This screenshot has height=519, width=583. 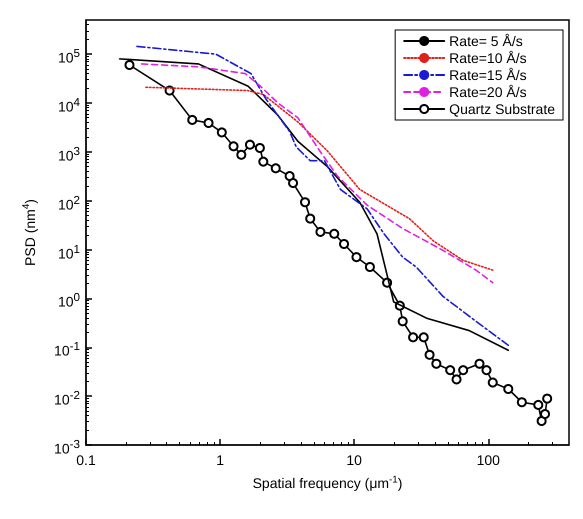 What do you see at coordinates (67, 349) in the screenshot?
I see `y-tick-label: 10$^{-1}$` at bounding box center [67, 349].